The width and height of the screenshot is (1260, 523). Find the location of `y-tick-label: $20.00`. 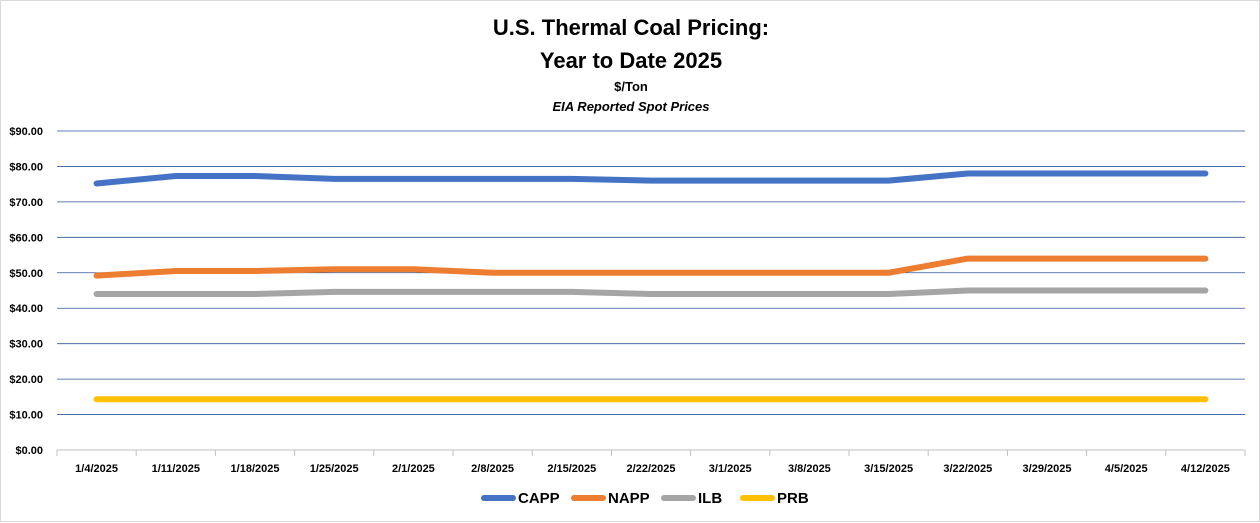

y-tick-label: $20.00 is located at coordinates (26, 380).